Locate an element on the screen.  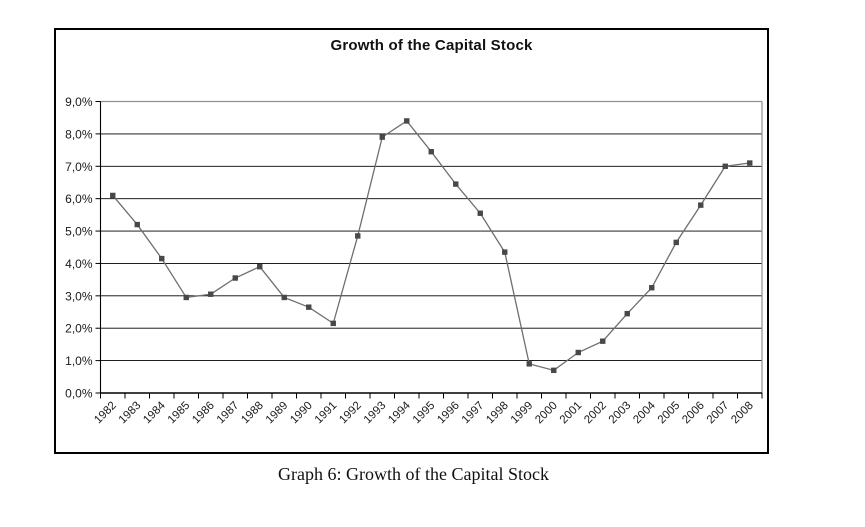
x-tick-label: 1999 is located at coordinates (522, 413).